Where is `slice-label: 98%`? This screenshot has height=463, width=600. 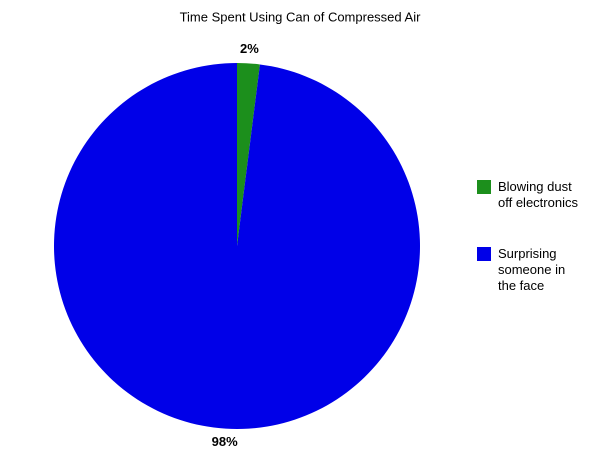 slice-label: 98% is located at coordinates (225, 441).